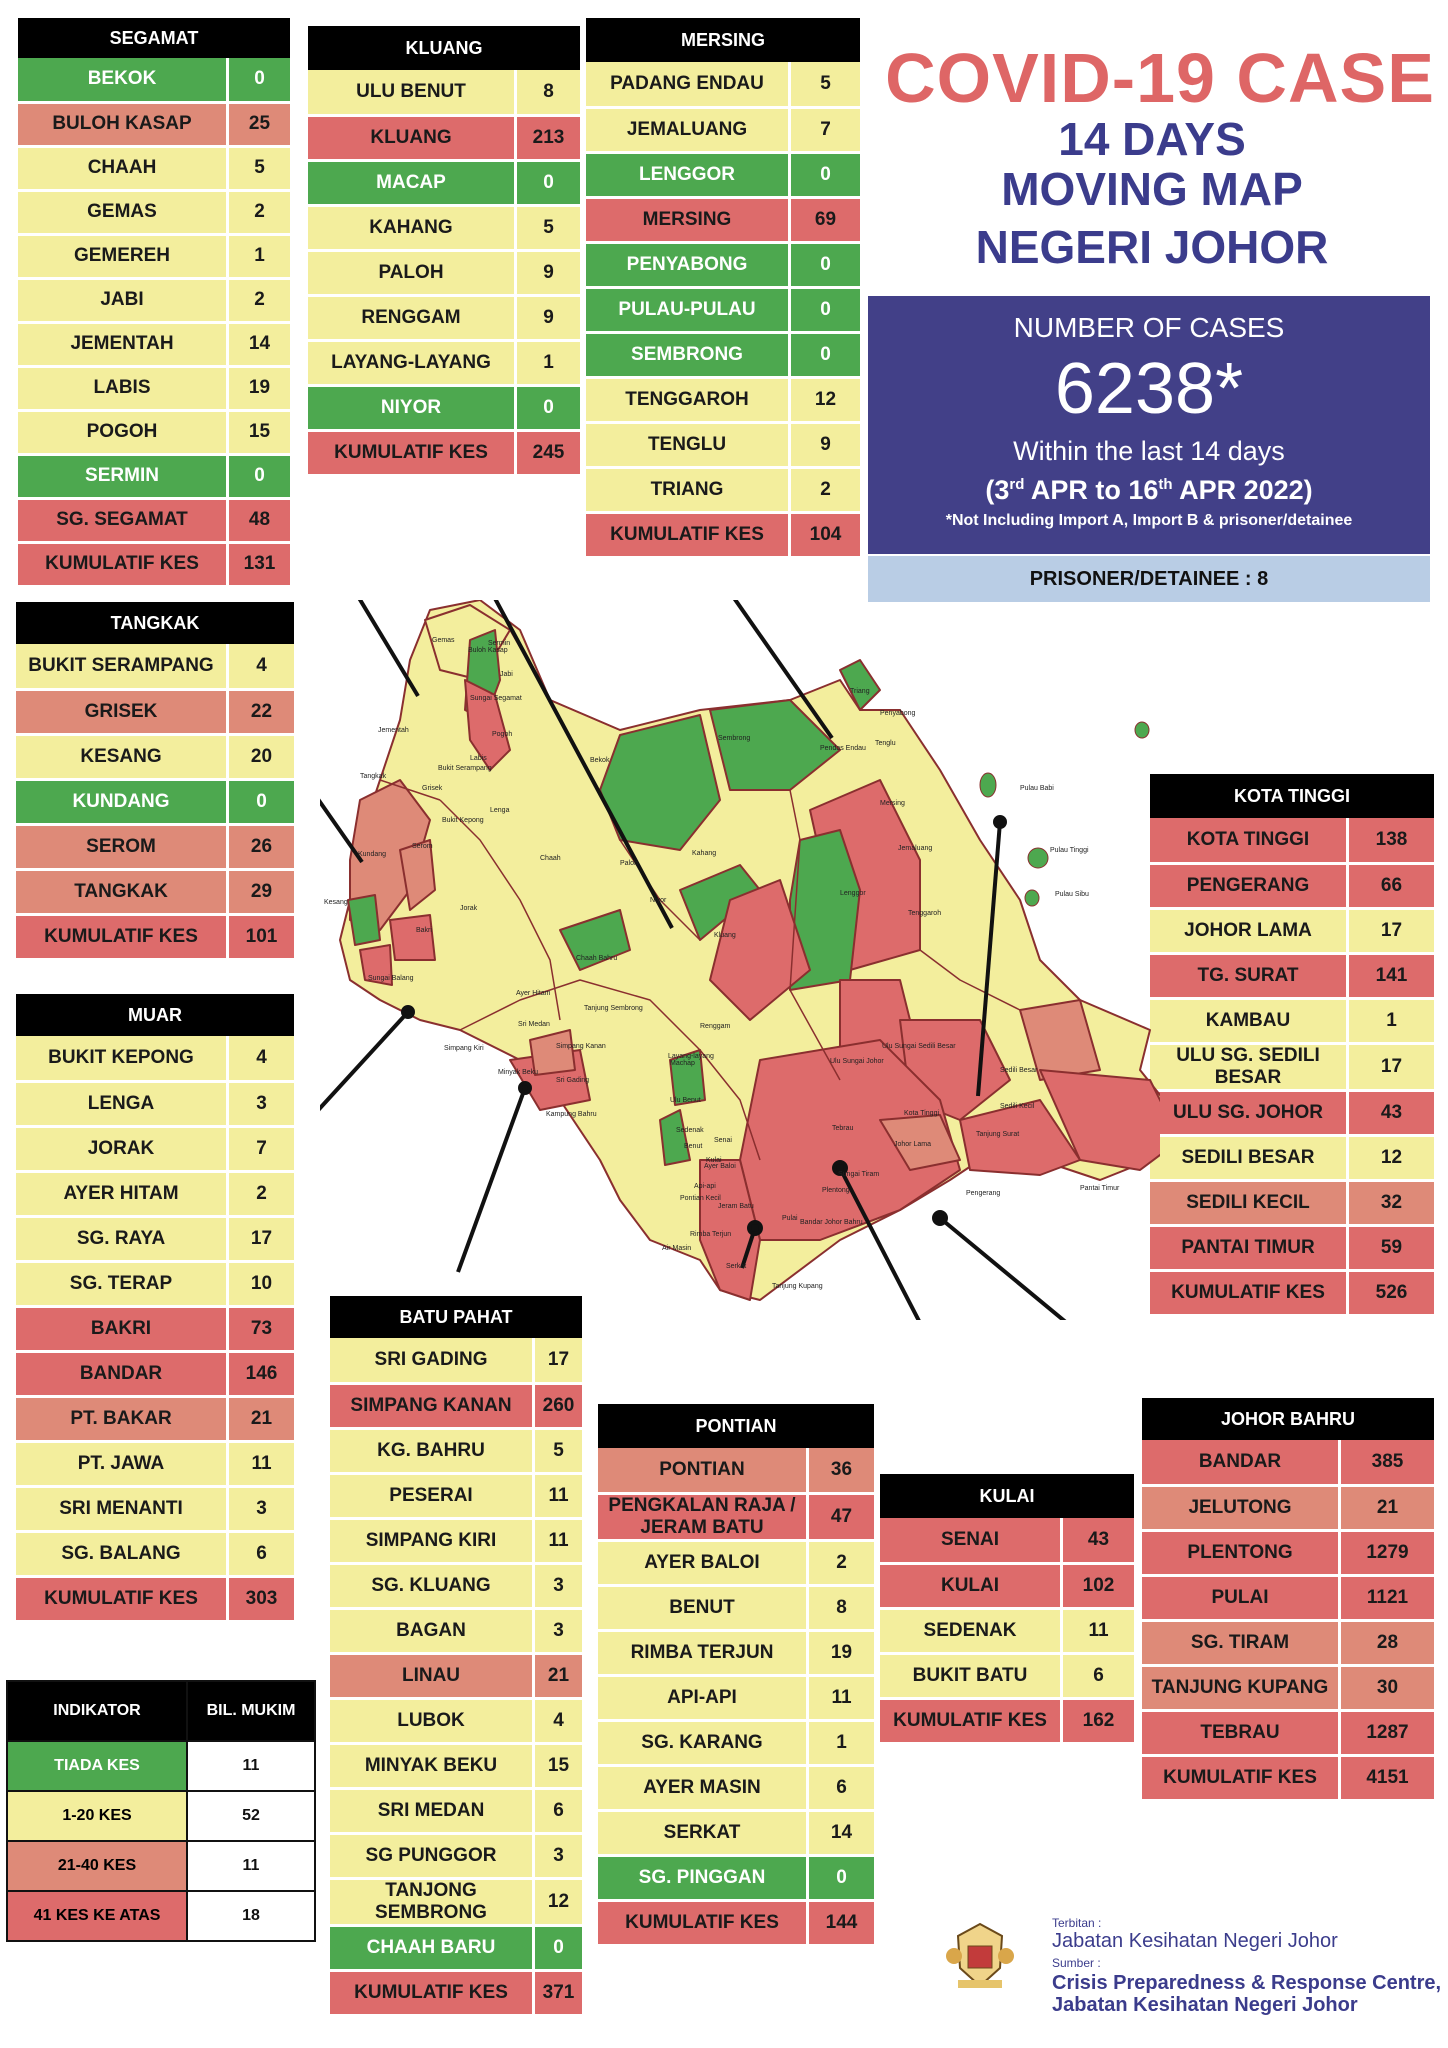  I want to click on legend-header-bil-mukim: BIL. MUKIM, so click(251, 1711).